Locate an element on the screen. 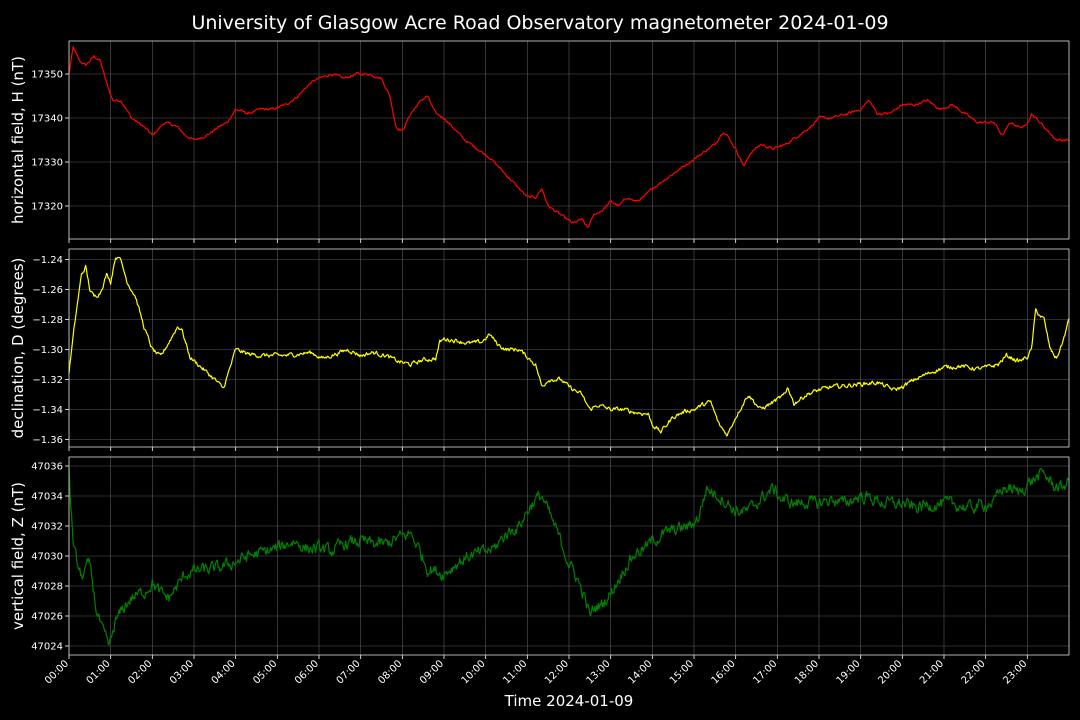  x-tick-label: 10:00 is located at coordinates (474, 672).